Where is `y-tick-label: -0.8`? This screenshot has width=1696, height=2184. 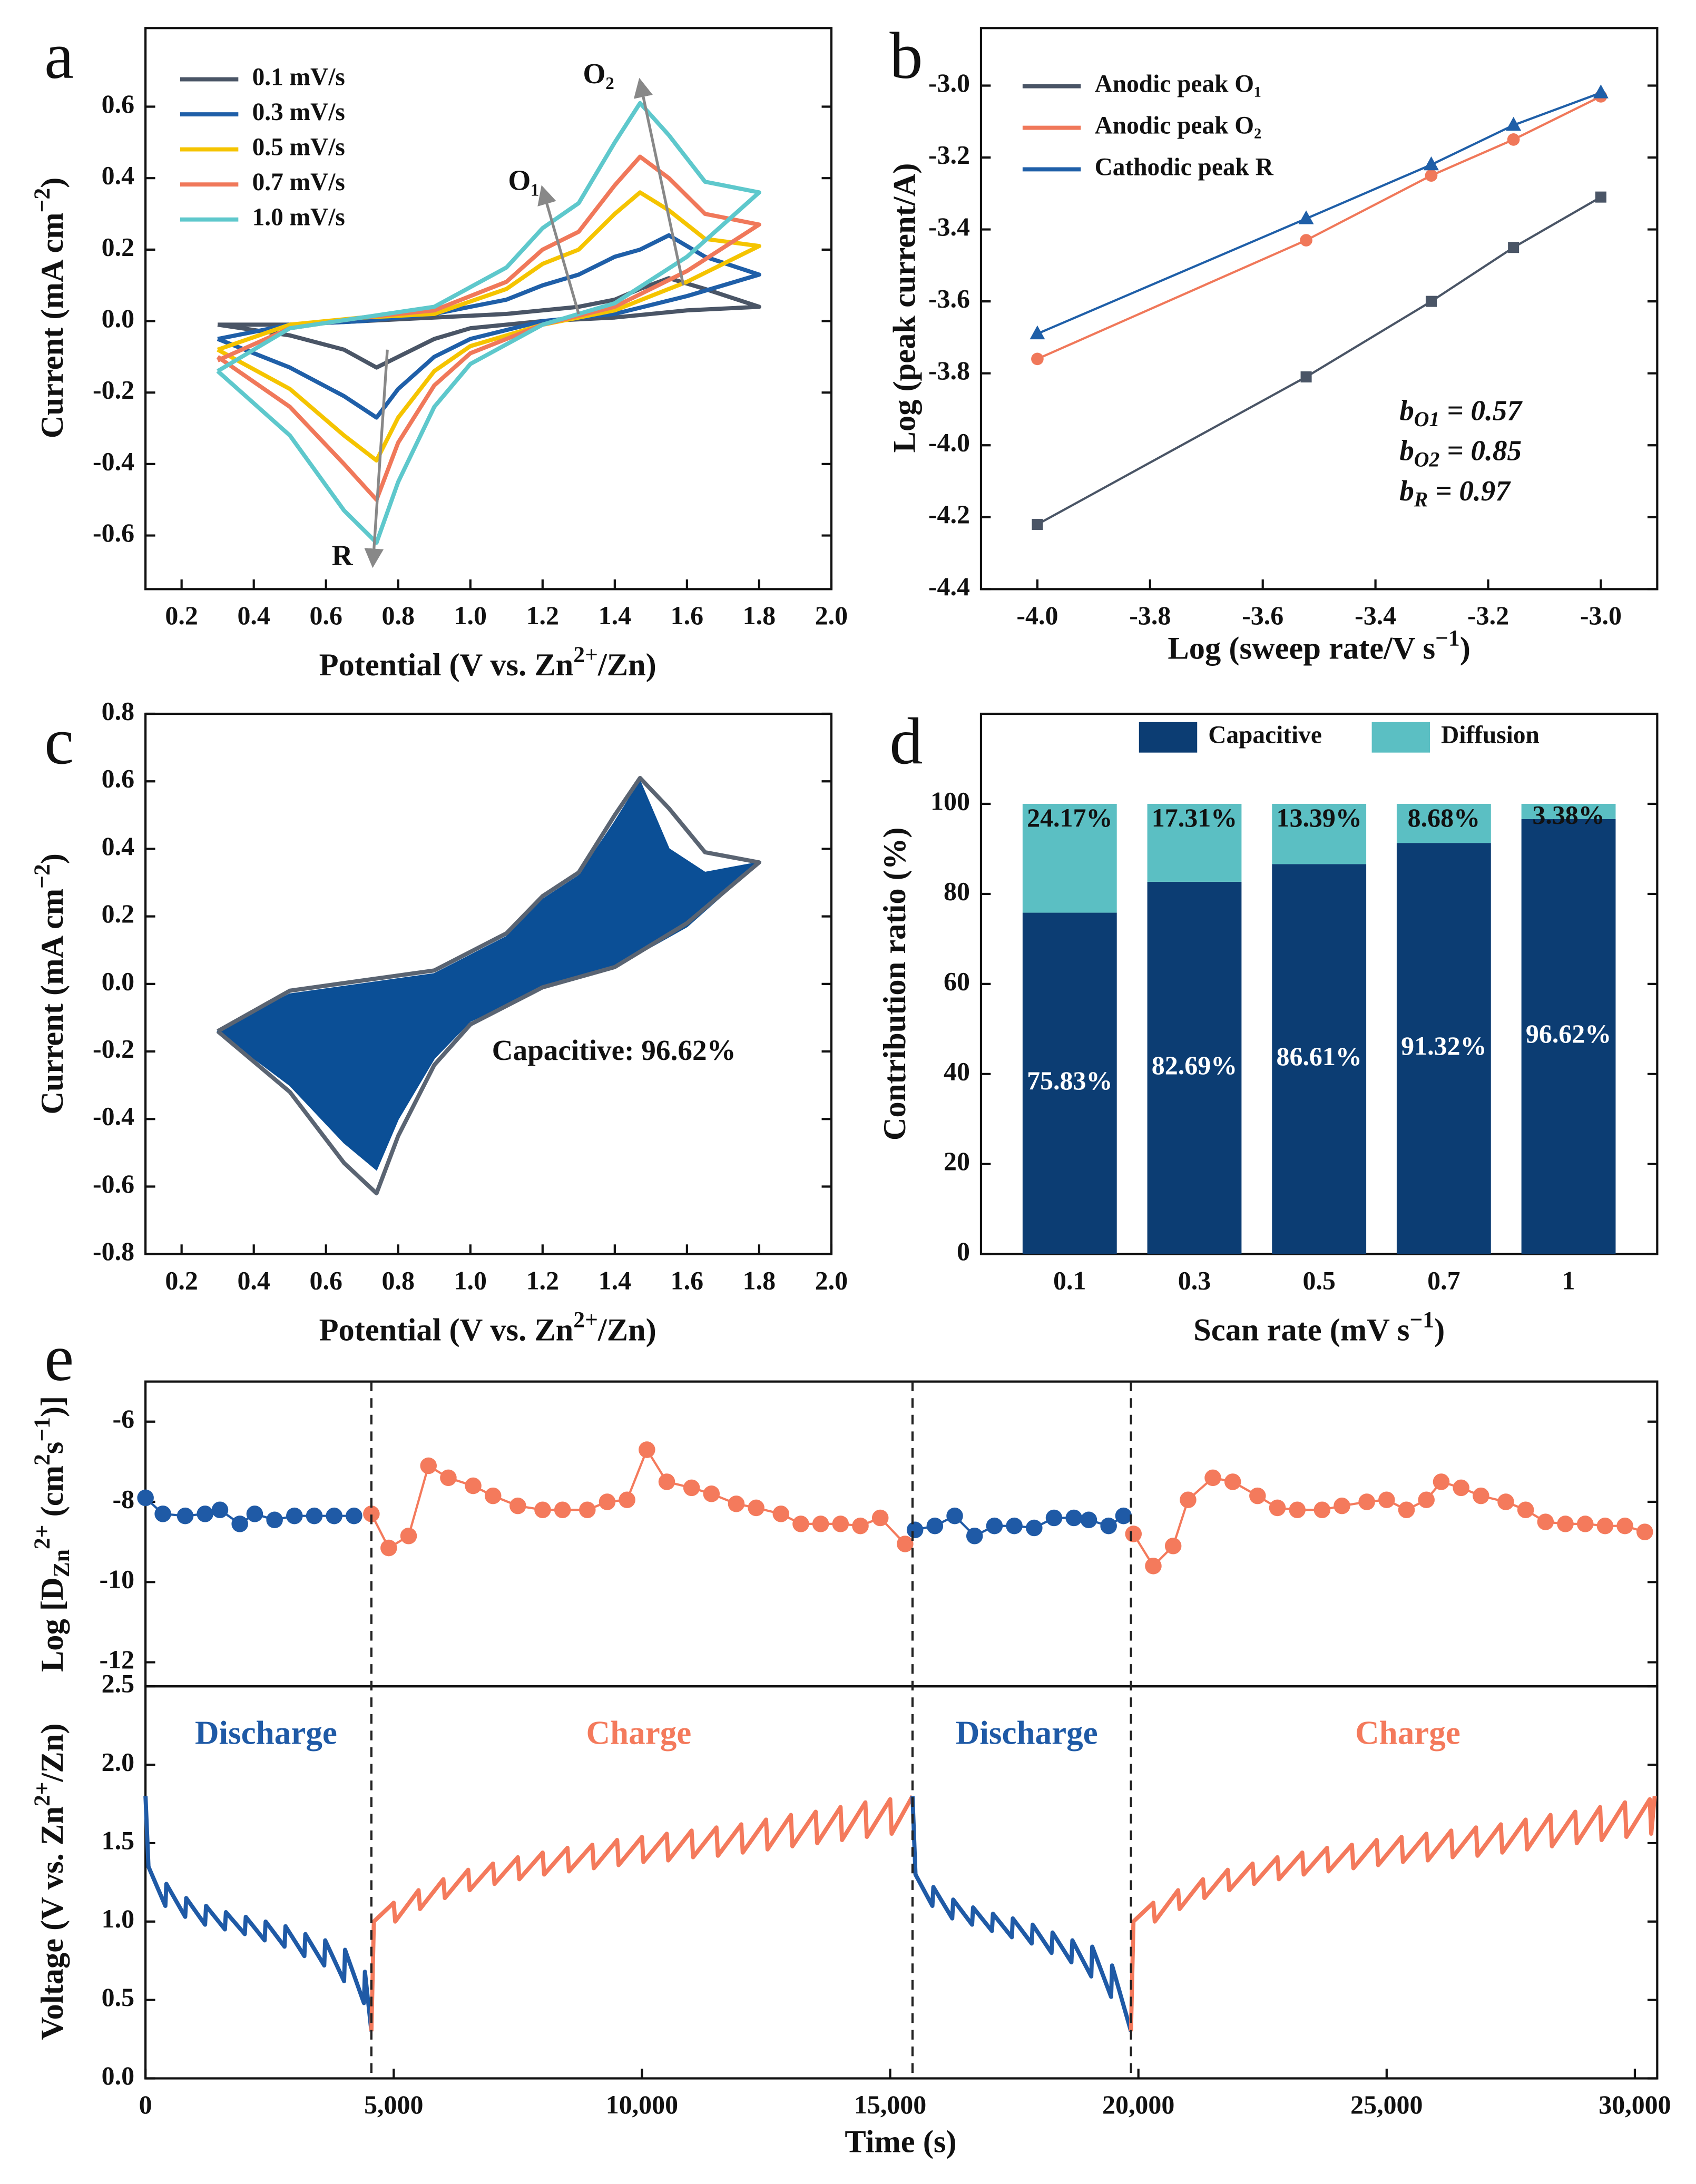
y-tick-label: -0.8 is located at coordinates (113, 1251).